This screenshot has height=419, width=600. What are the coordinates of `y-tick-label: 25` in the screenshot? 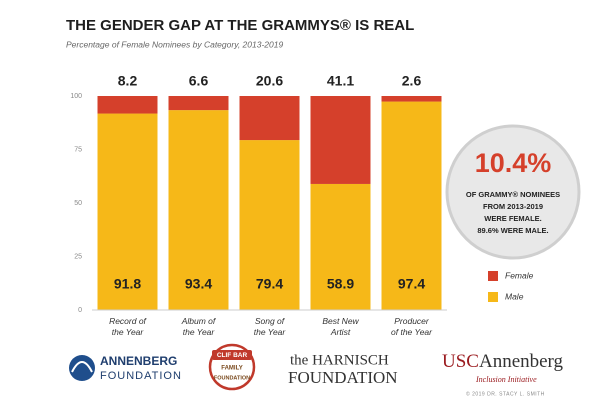 It's located at (78, 256).